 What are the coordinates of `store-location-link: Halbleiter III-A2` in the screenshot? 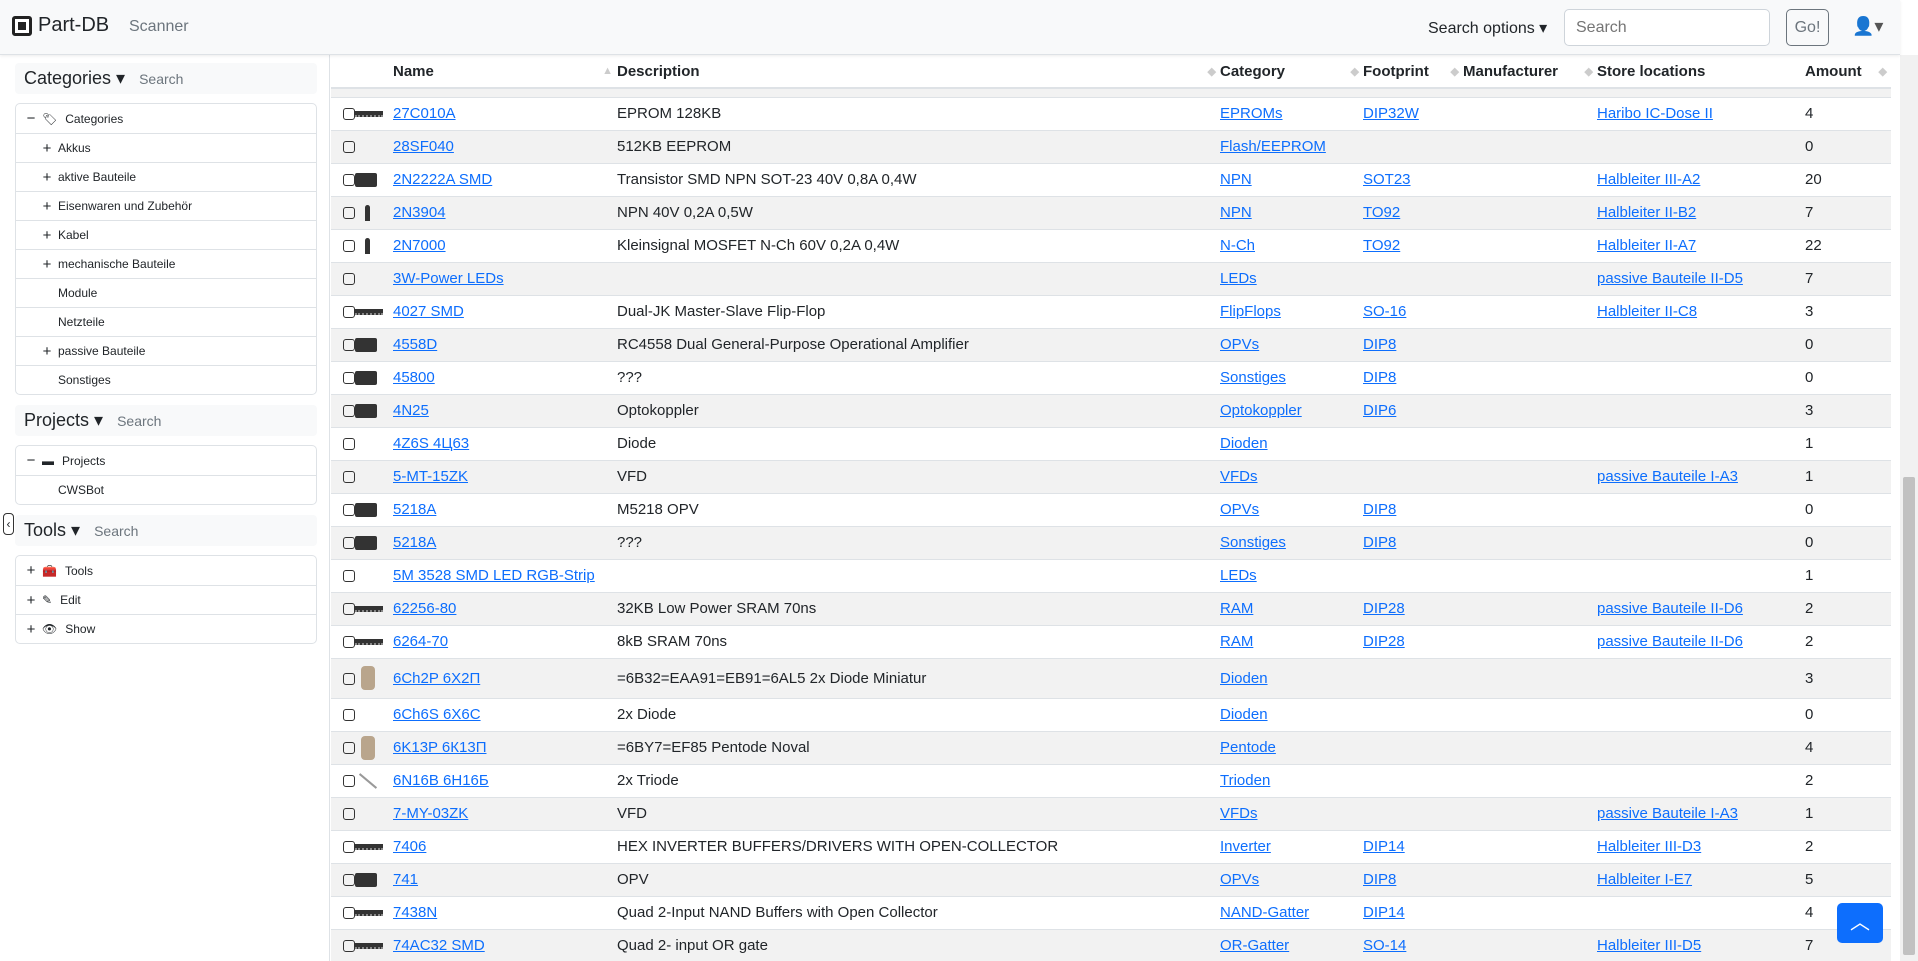 It's located at (1649, 179).